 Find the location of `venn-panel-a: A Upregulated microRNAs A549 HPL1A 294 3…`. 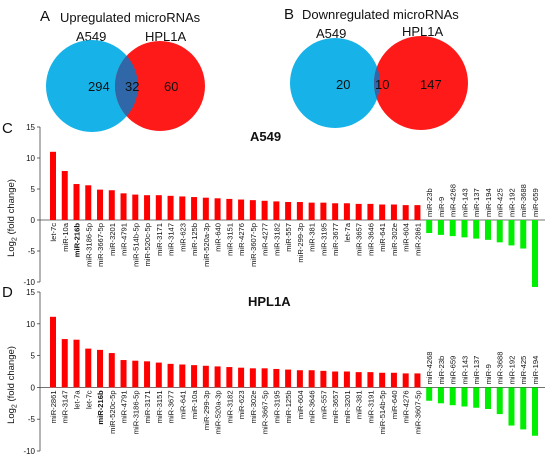

venn-panel-a: A Upregulated microRNAs A549 HPL1A 294 3… is located at coordinates (122, 70).